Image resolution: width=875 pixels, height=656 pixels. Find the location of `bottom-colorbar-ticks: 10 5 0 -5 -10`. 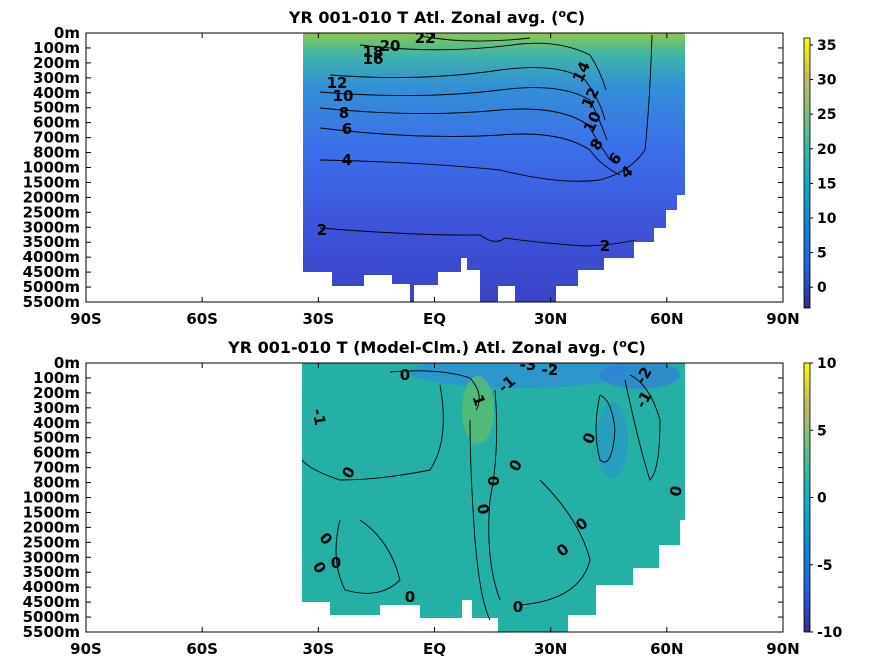

bottom-colorbar-ticks: 10 5 0 -5 -10 is located at coordinates (826, 498).